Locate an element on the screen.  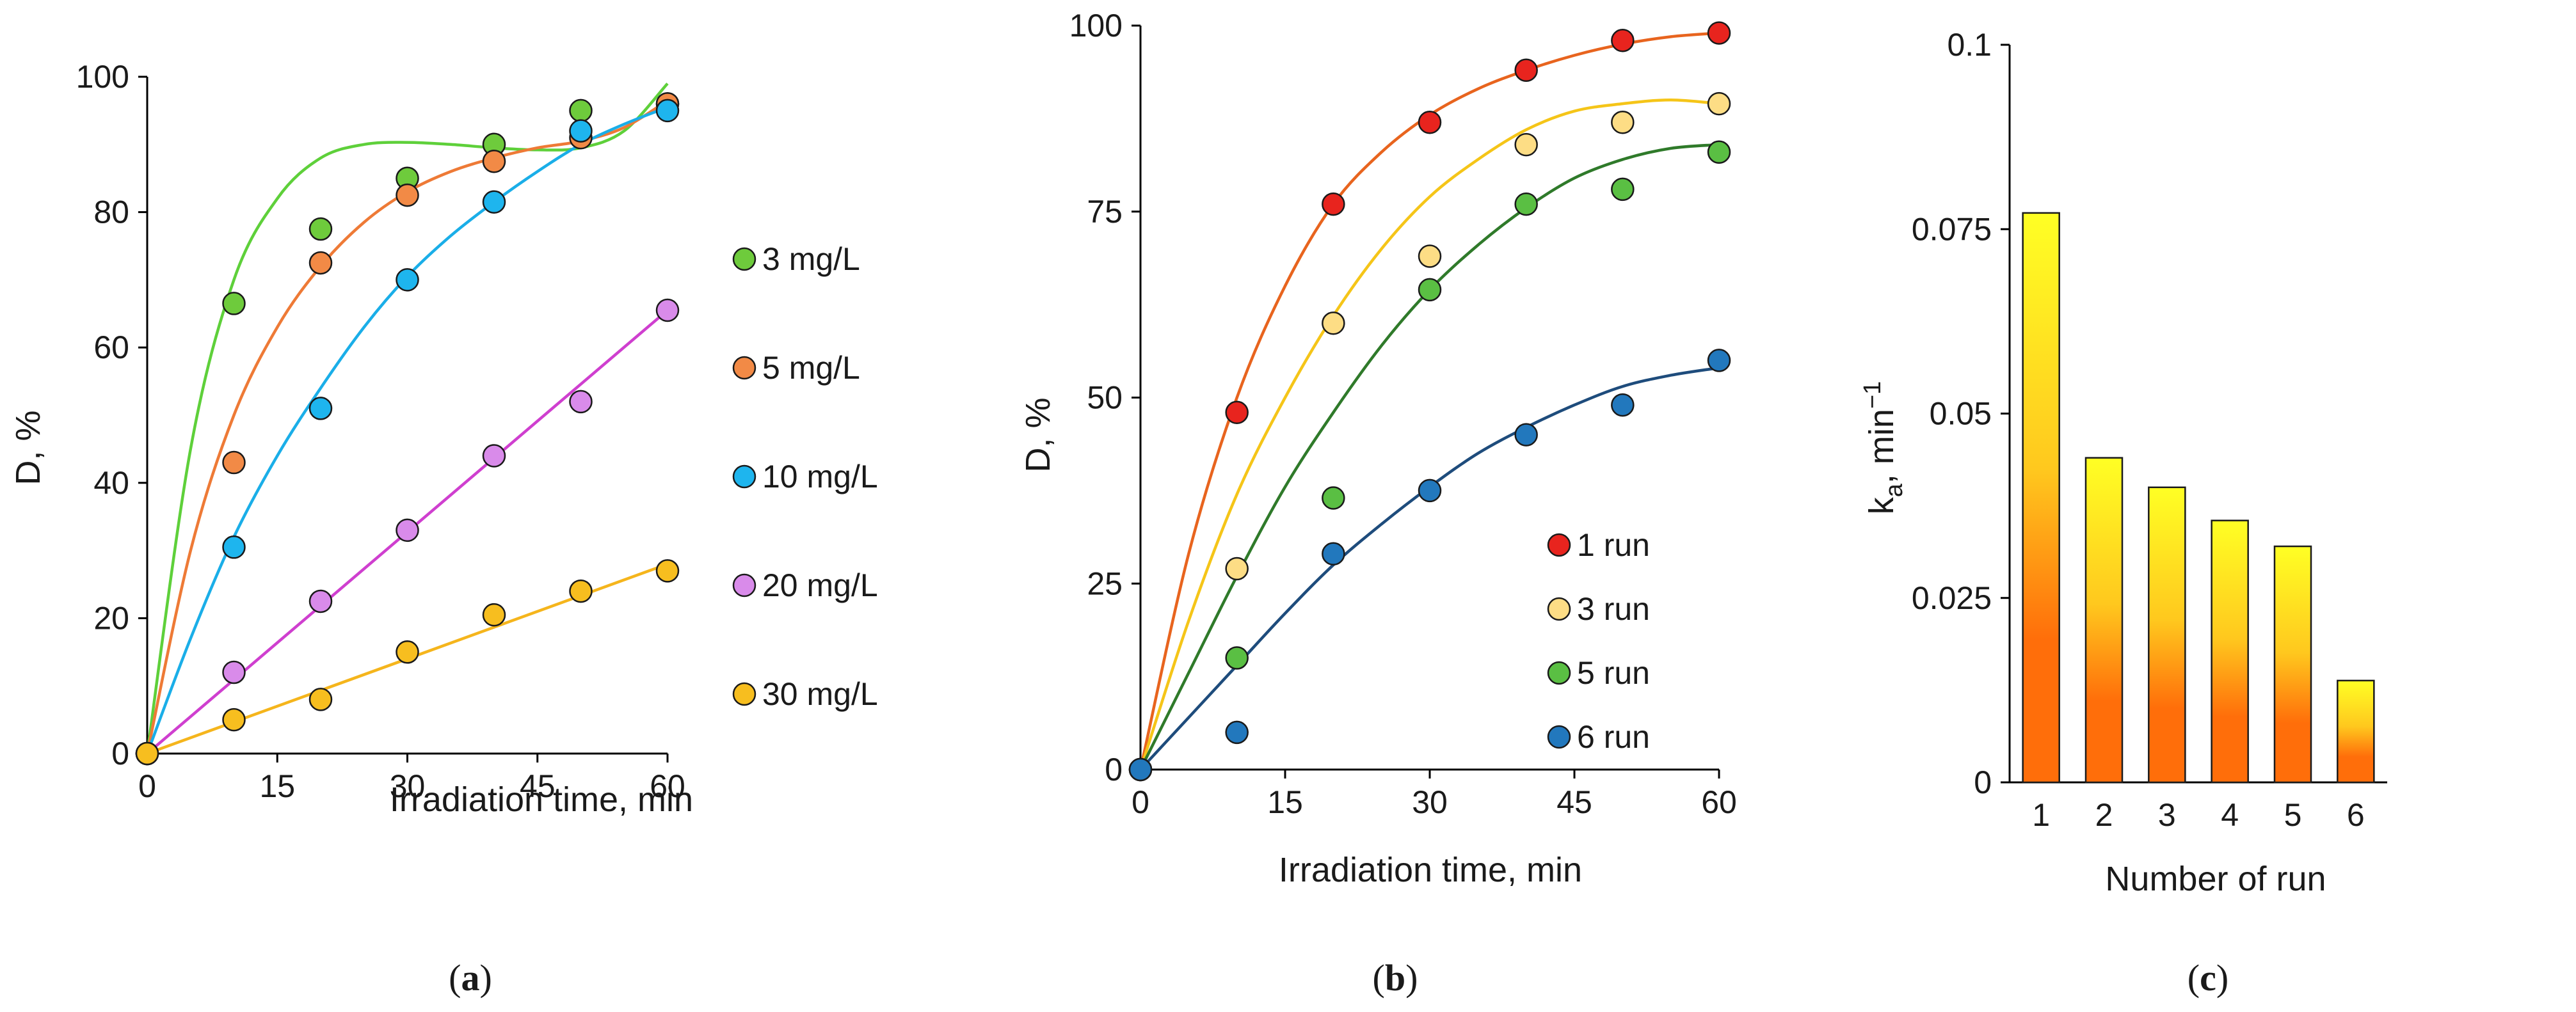
panel-c-x-tick-label: 6 is located at coordinates (2356, 815).